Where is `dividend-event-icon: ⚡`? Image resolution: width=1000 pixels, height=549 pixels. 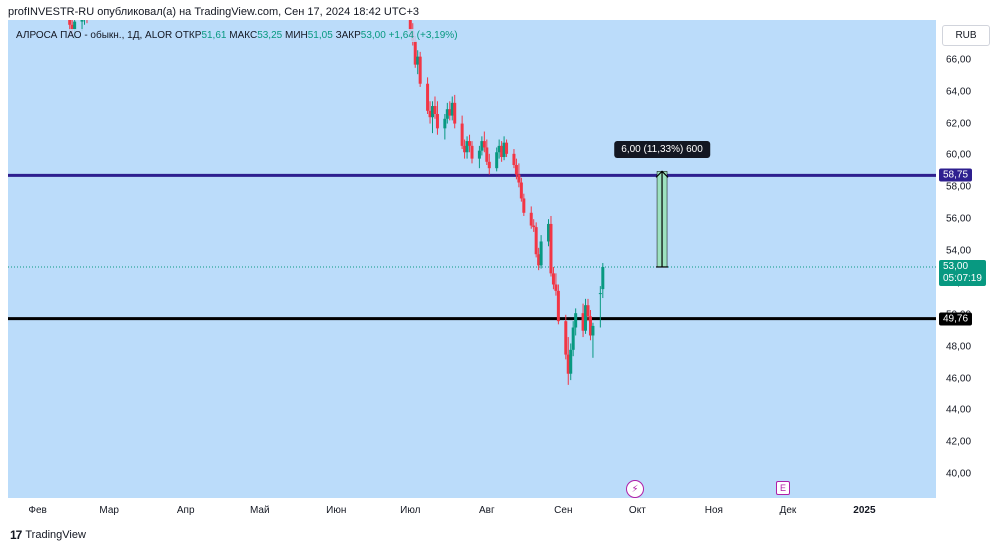 dividend-event-icon: ⚡ is located at coordinates (635, 489).